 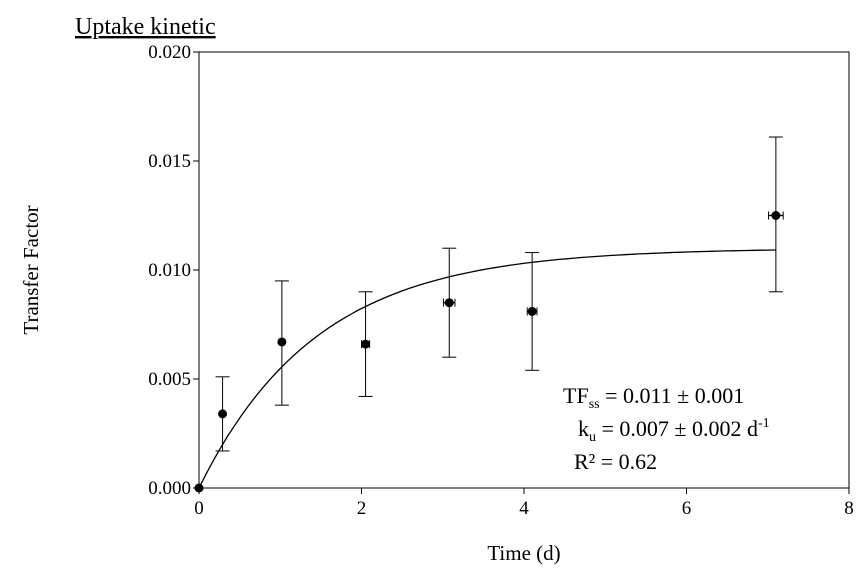 What do you see at coordinates (674, 430) in the screenshot?
I see `annotation-ku: ku = 0.007 ± 0.002 d-1` at bounding box center [674, 430].